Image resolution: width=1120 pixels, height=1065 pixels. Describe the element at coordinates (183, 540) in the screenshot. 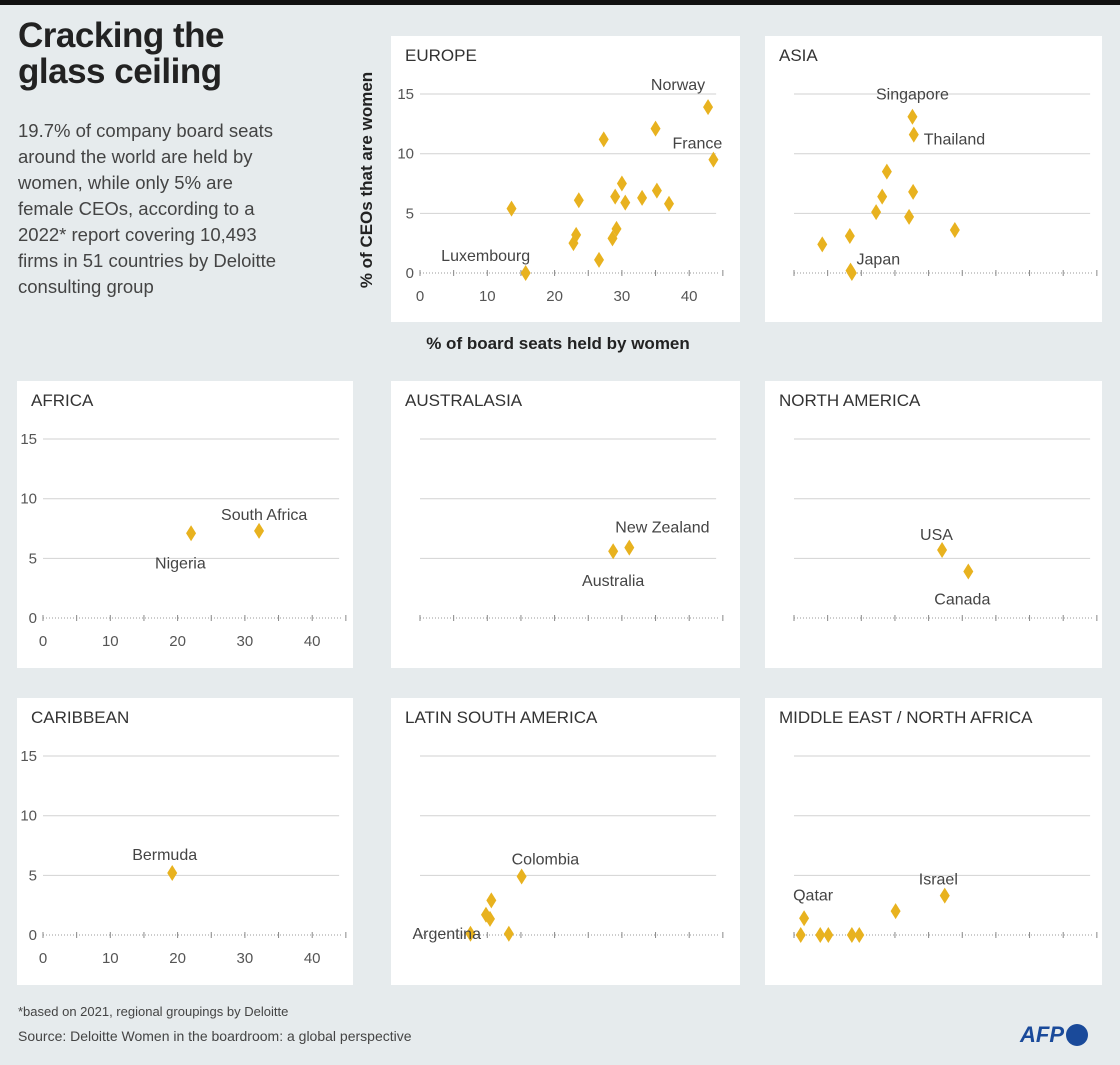

I see `scatter-plot: 0 10 20 30 40 0 5 10 15 Nigeria South Africa` at that location.